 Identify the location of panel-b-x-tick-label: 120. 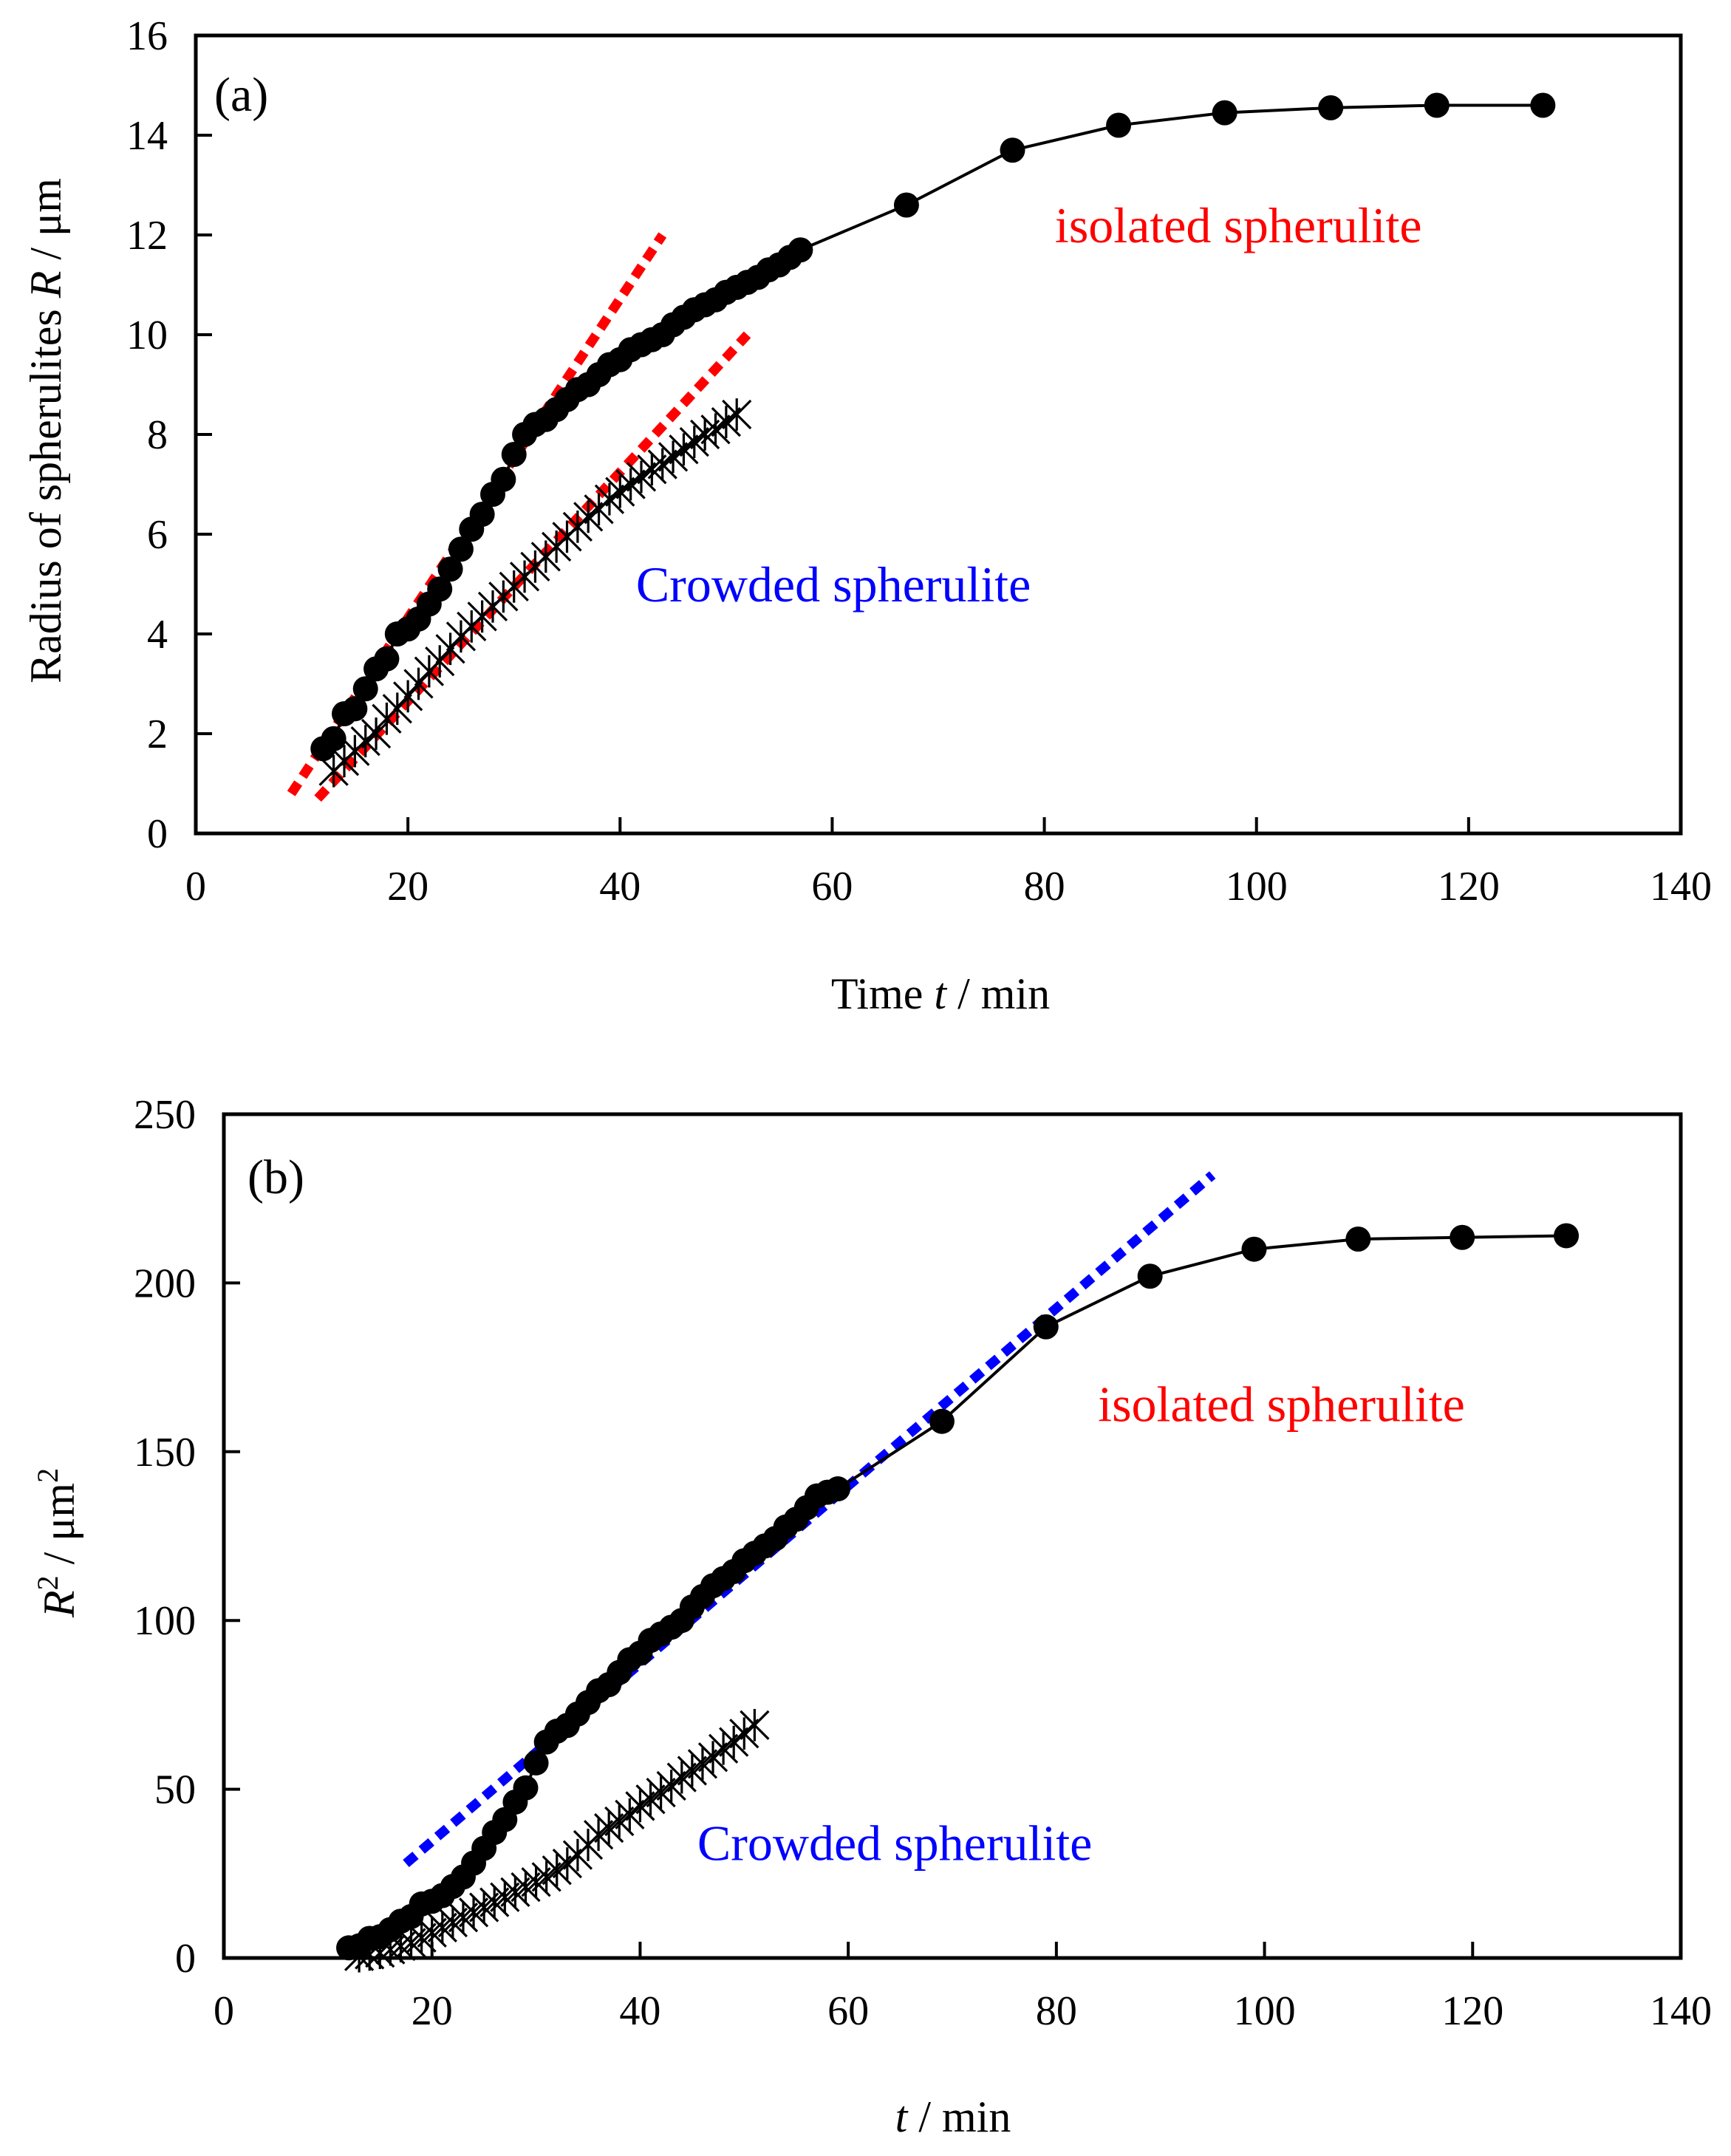
(1472, 2011).